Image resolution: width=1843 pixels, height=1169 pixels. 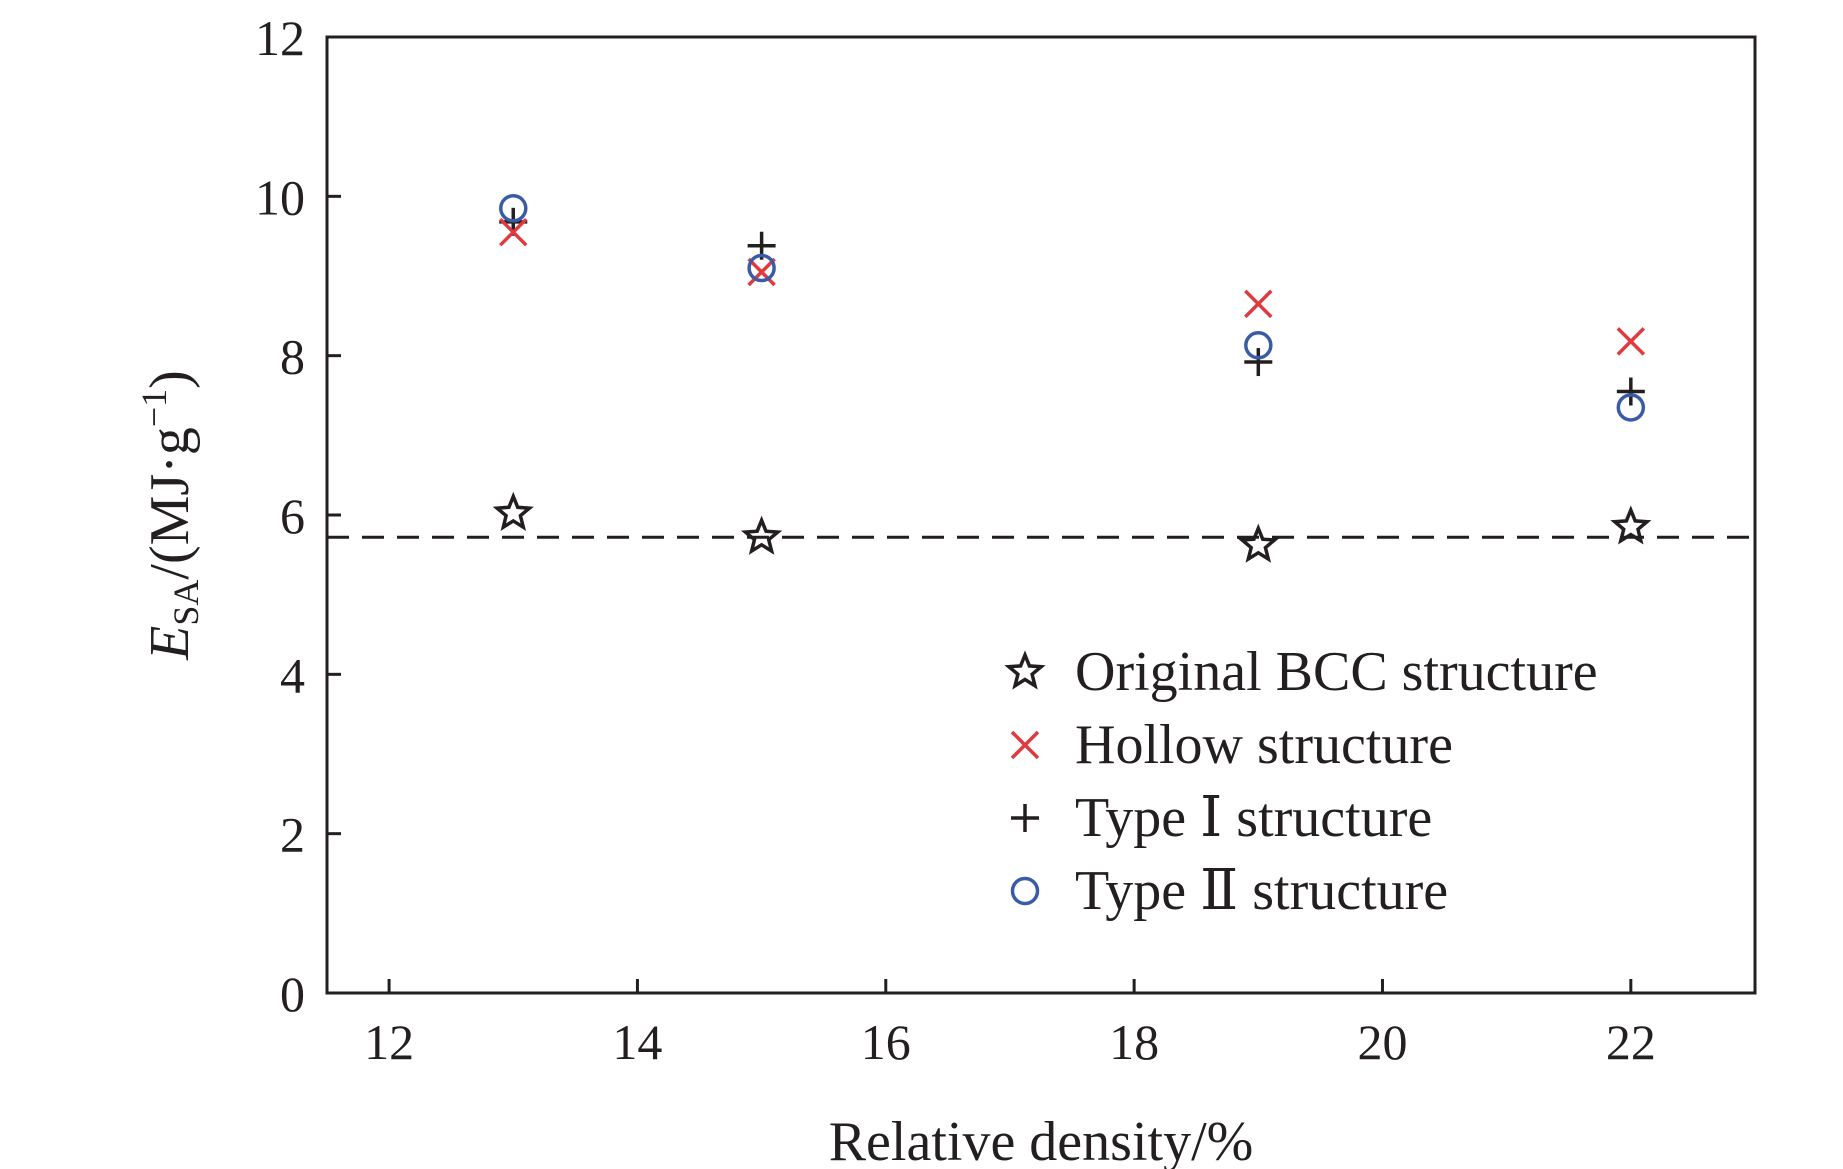 I want to click on legend-label-original-bcc: Original BCC structure, so click(x=1336, y=672).